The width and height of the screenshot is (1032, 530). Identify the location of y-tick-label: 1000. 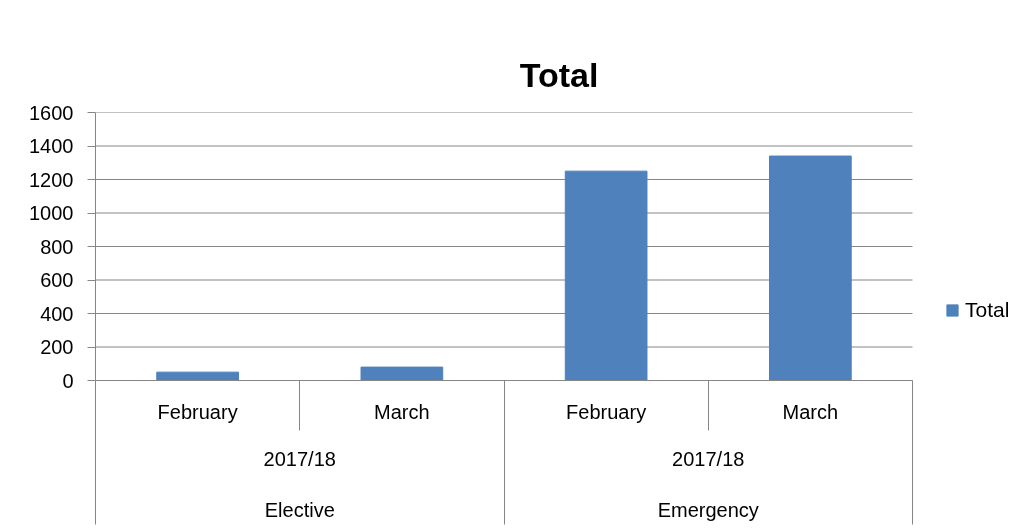
(51, 213).